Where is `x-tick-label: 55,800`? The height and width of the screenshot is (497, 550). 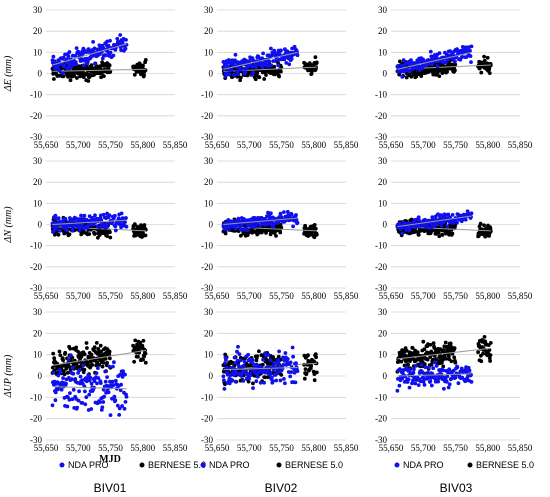
x-tick-label: 55,800 is located at coordinates (313, 145).